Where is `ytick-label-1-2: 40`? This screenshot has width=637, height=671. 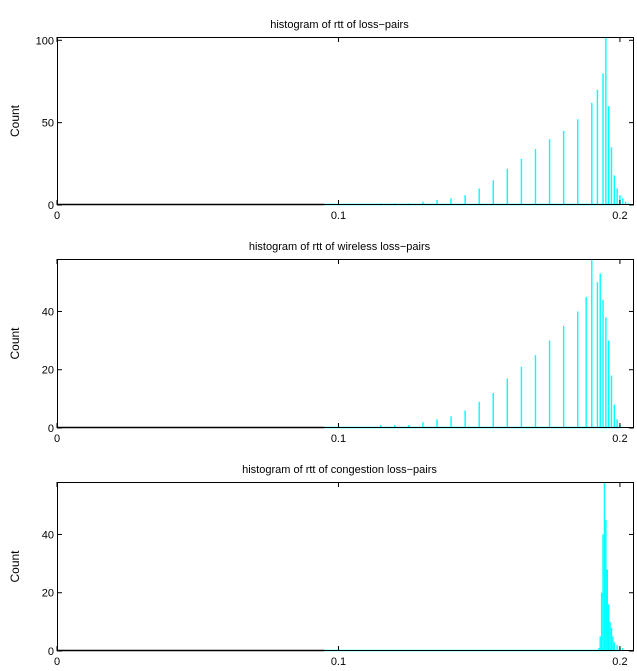 ytick-label-1-2: 40 is located at coordinates (48, 312).